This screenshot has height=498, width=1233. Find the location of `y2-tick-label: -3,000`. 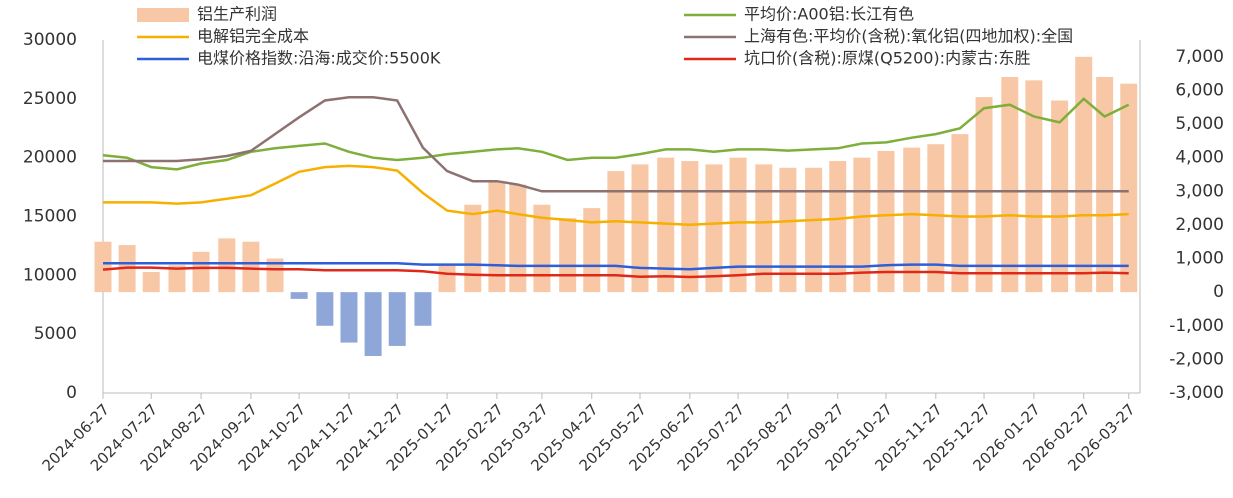

y2-tick-label: -3,000 is located at coordinates (1196, 393).